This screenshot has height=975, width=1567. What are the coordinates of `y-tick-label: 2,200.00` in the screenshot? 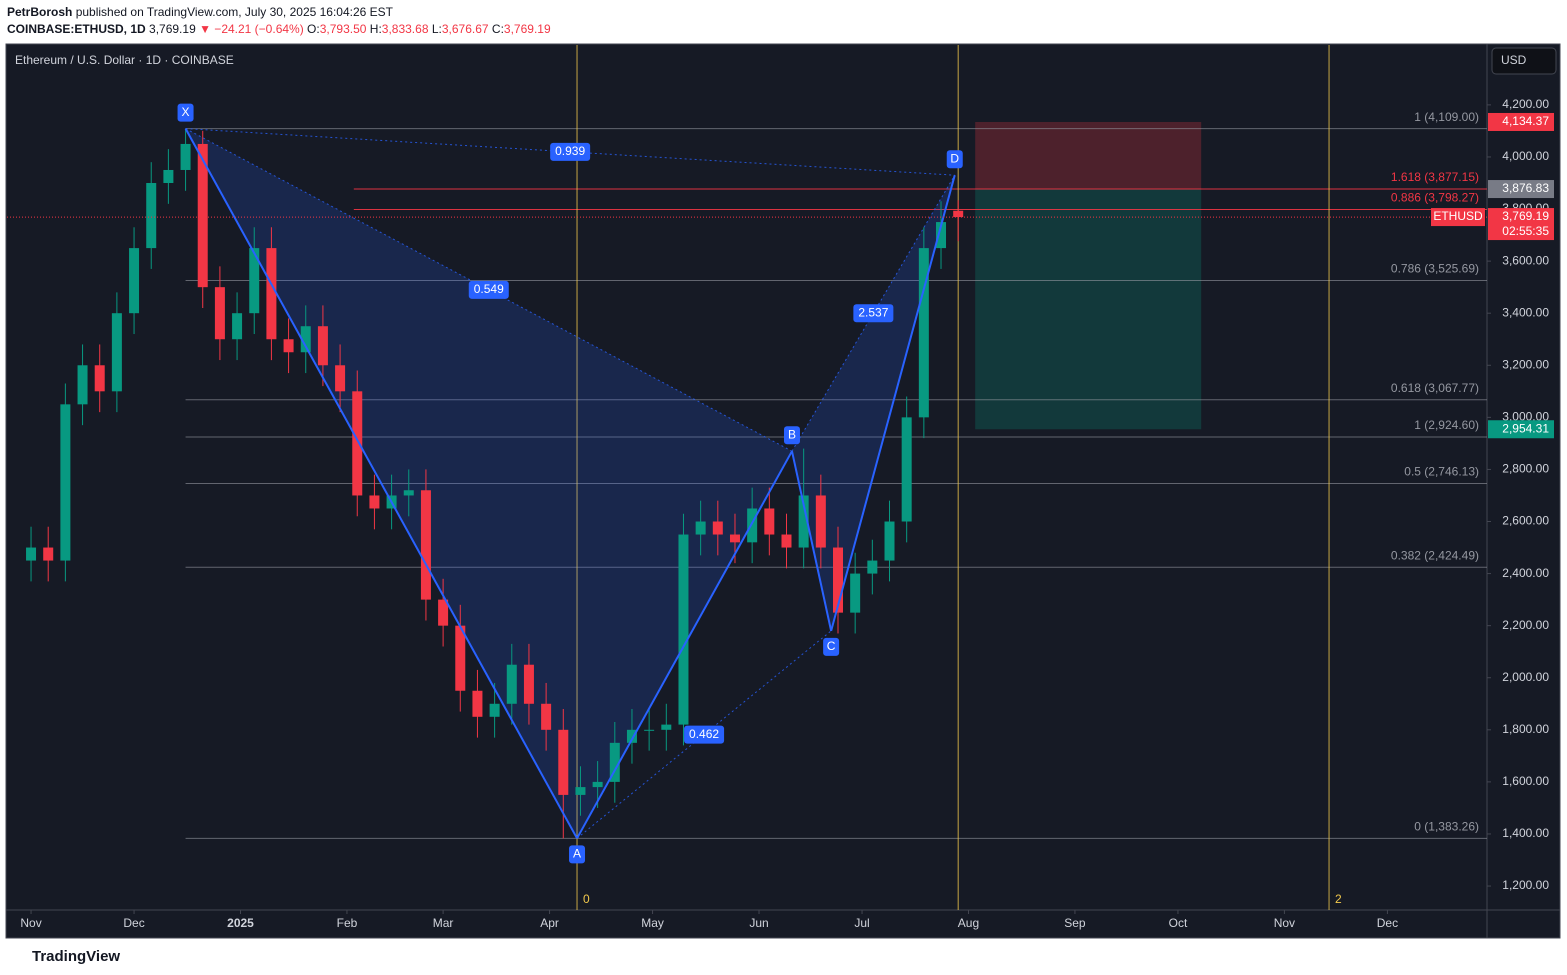 It's located at (1525, 625).